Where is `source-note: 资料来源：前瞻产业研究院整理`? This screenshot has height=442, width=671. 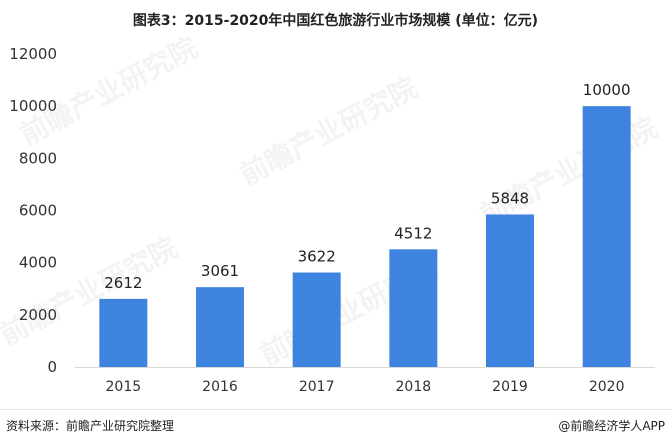 source-note: 资料来源：前瞻产业研究院整理 is located at coordinates (90, 426).